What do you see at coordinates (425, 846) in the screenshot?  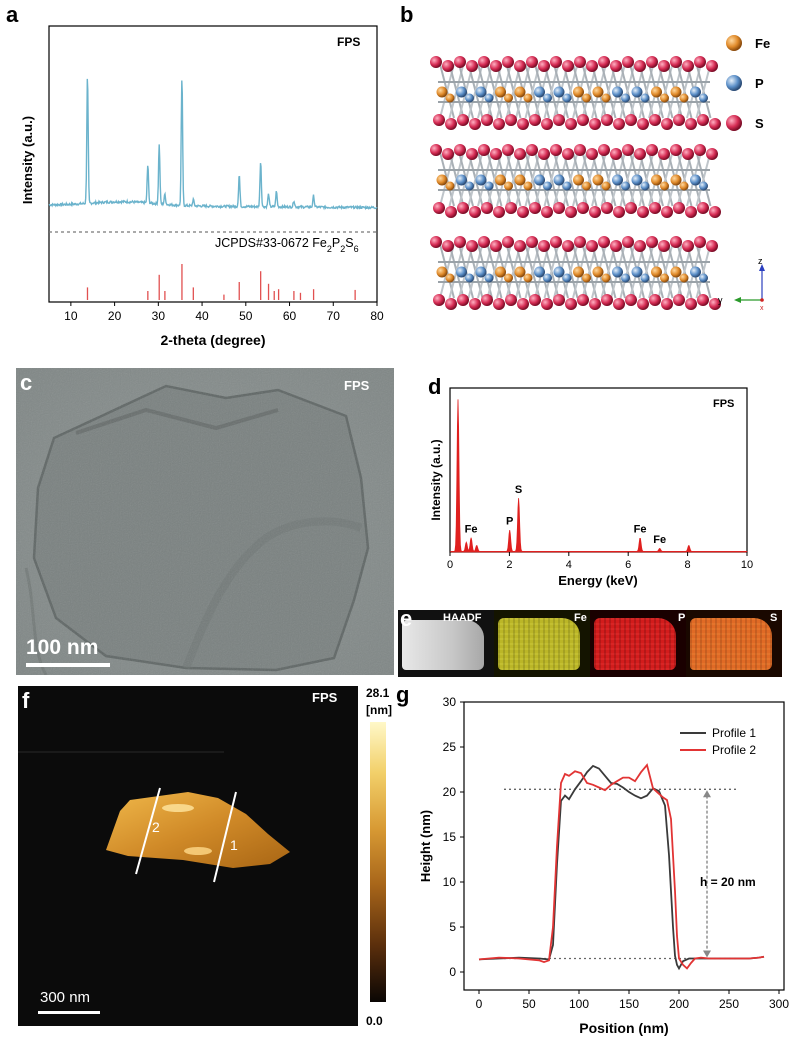 I see `height-y-axis-label: Height (nm)` at bounding box center [425, 846].